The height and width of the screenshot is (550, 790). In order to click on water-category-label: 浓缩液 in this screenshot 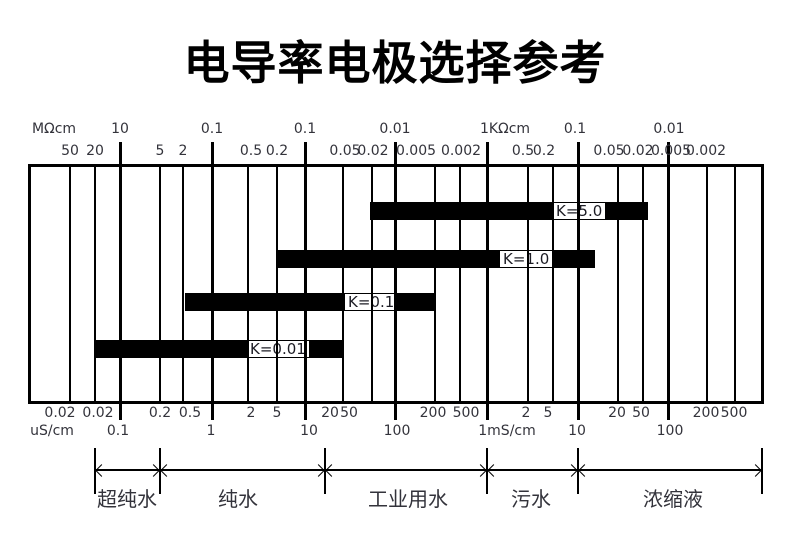, I will do `click(673, 499)`.